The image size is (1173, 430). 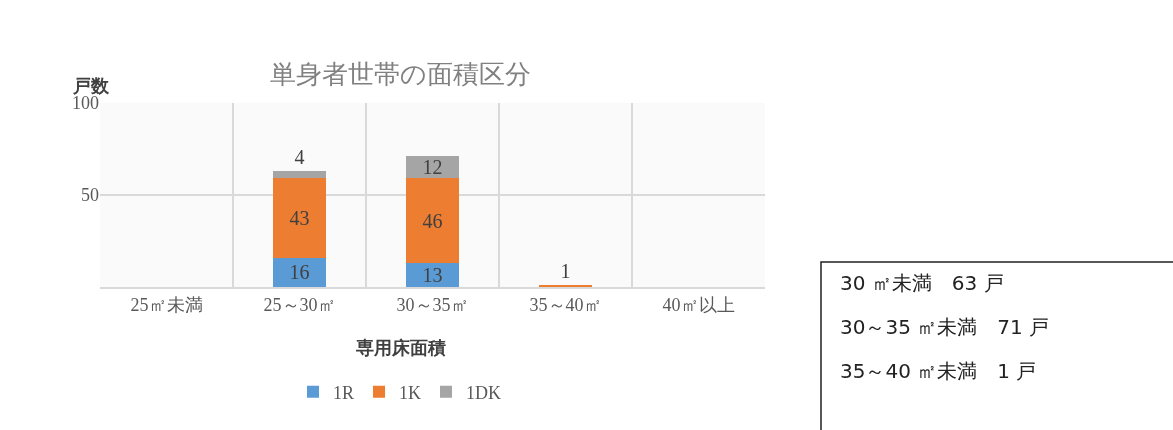 What do you see at coordinates (299, 304) in the screenshot?
I see `x-tick-label: 25～30㎡` at bounding box center [299, 304].